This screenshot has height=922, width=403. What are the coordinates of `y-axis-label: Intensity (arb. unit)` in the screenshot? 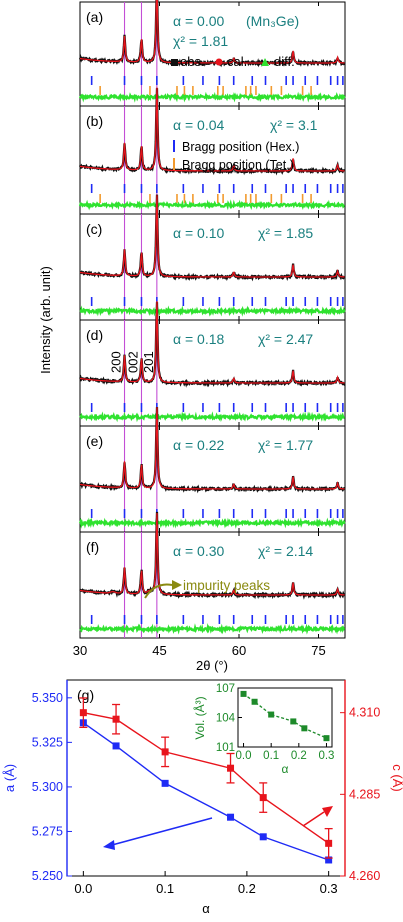 It's located at (45, 320).